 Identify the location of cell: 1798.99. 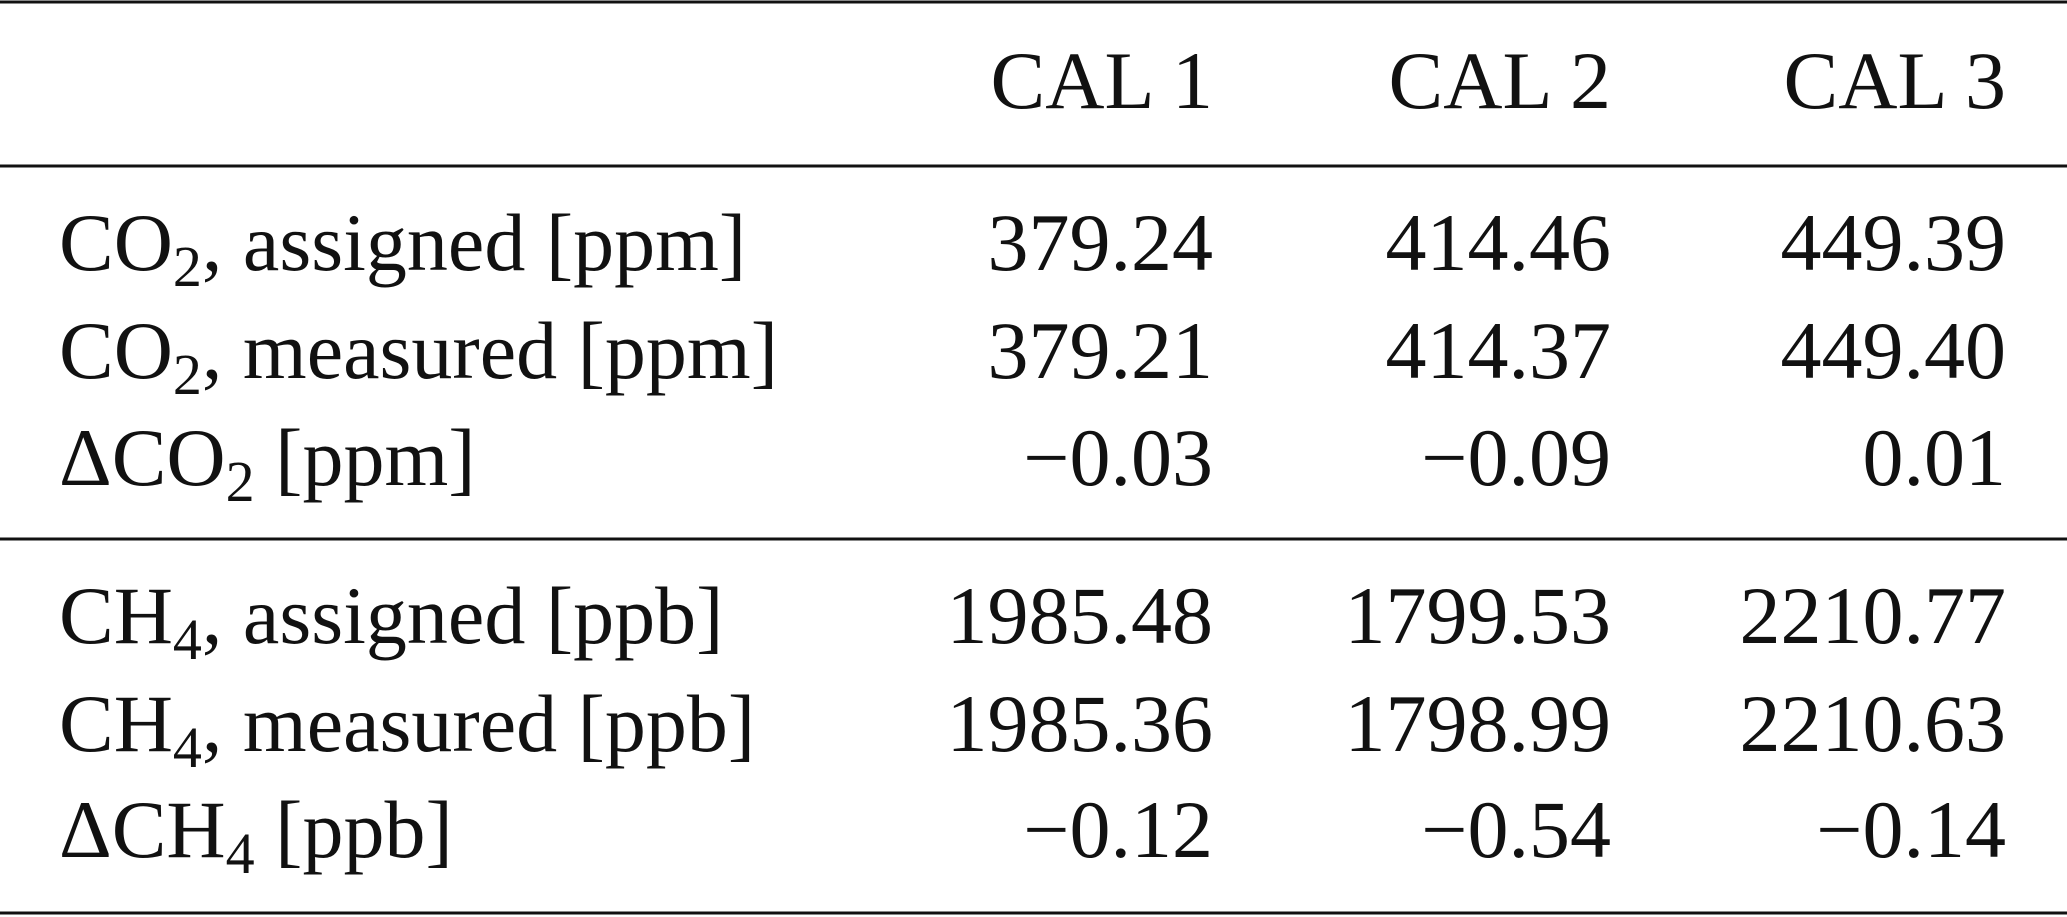
(1478, 723).